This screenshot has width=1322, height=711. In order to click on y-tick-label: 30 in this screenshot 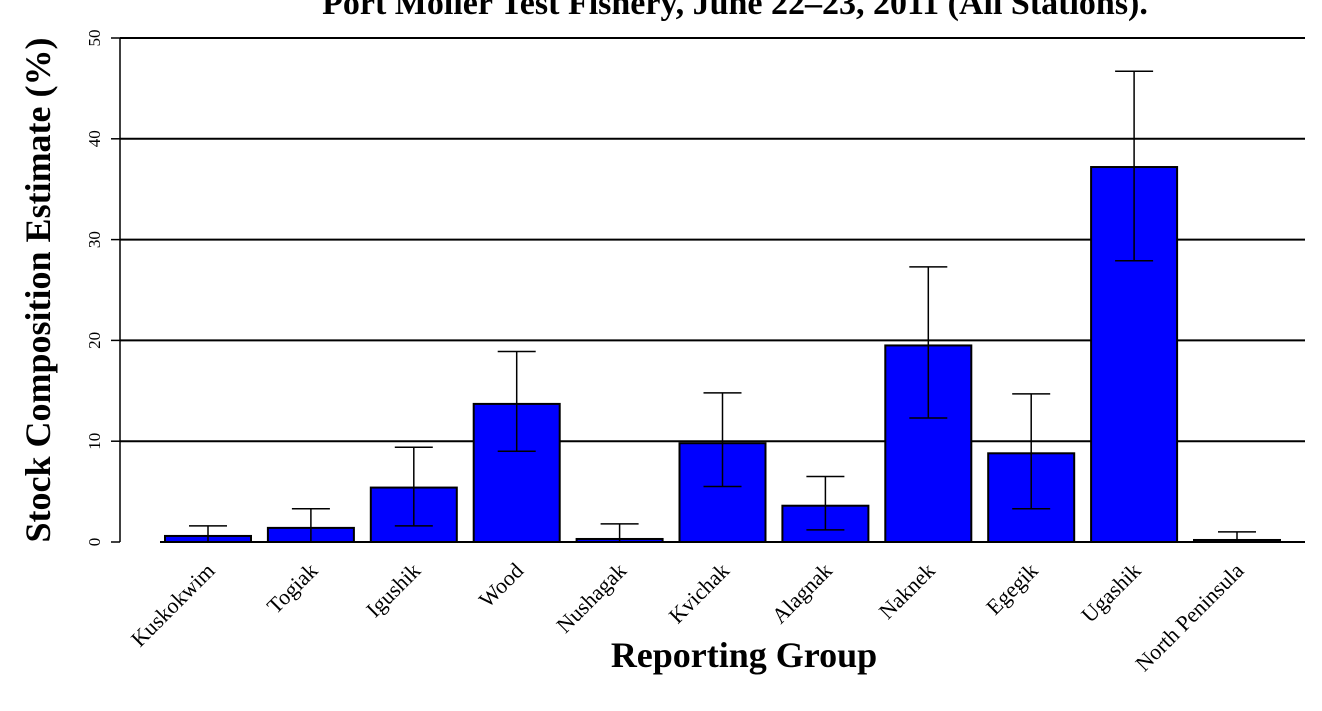, I will do `click(94, 239)`.